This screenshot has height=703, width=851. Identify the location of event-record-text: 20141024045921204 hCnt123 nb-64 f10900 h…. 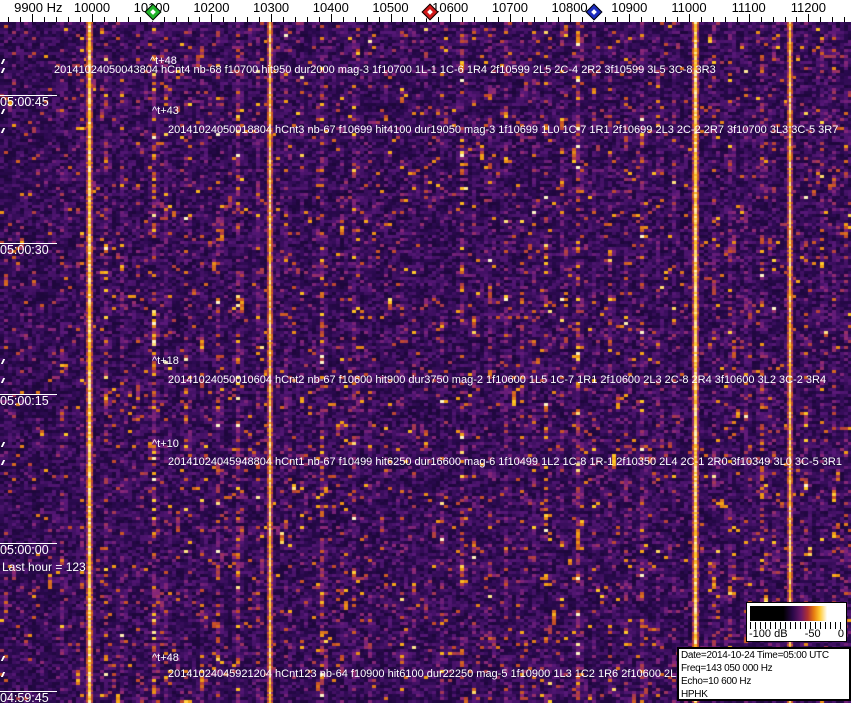
(489, 674).